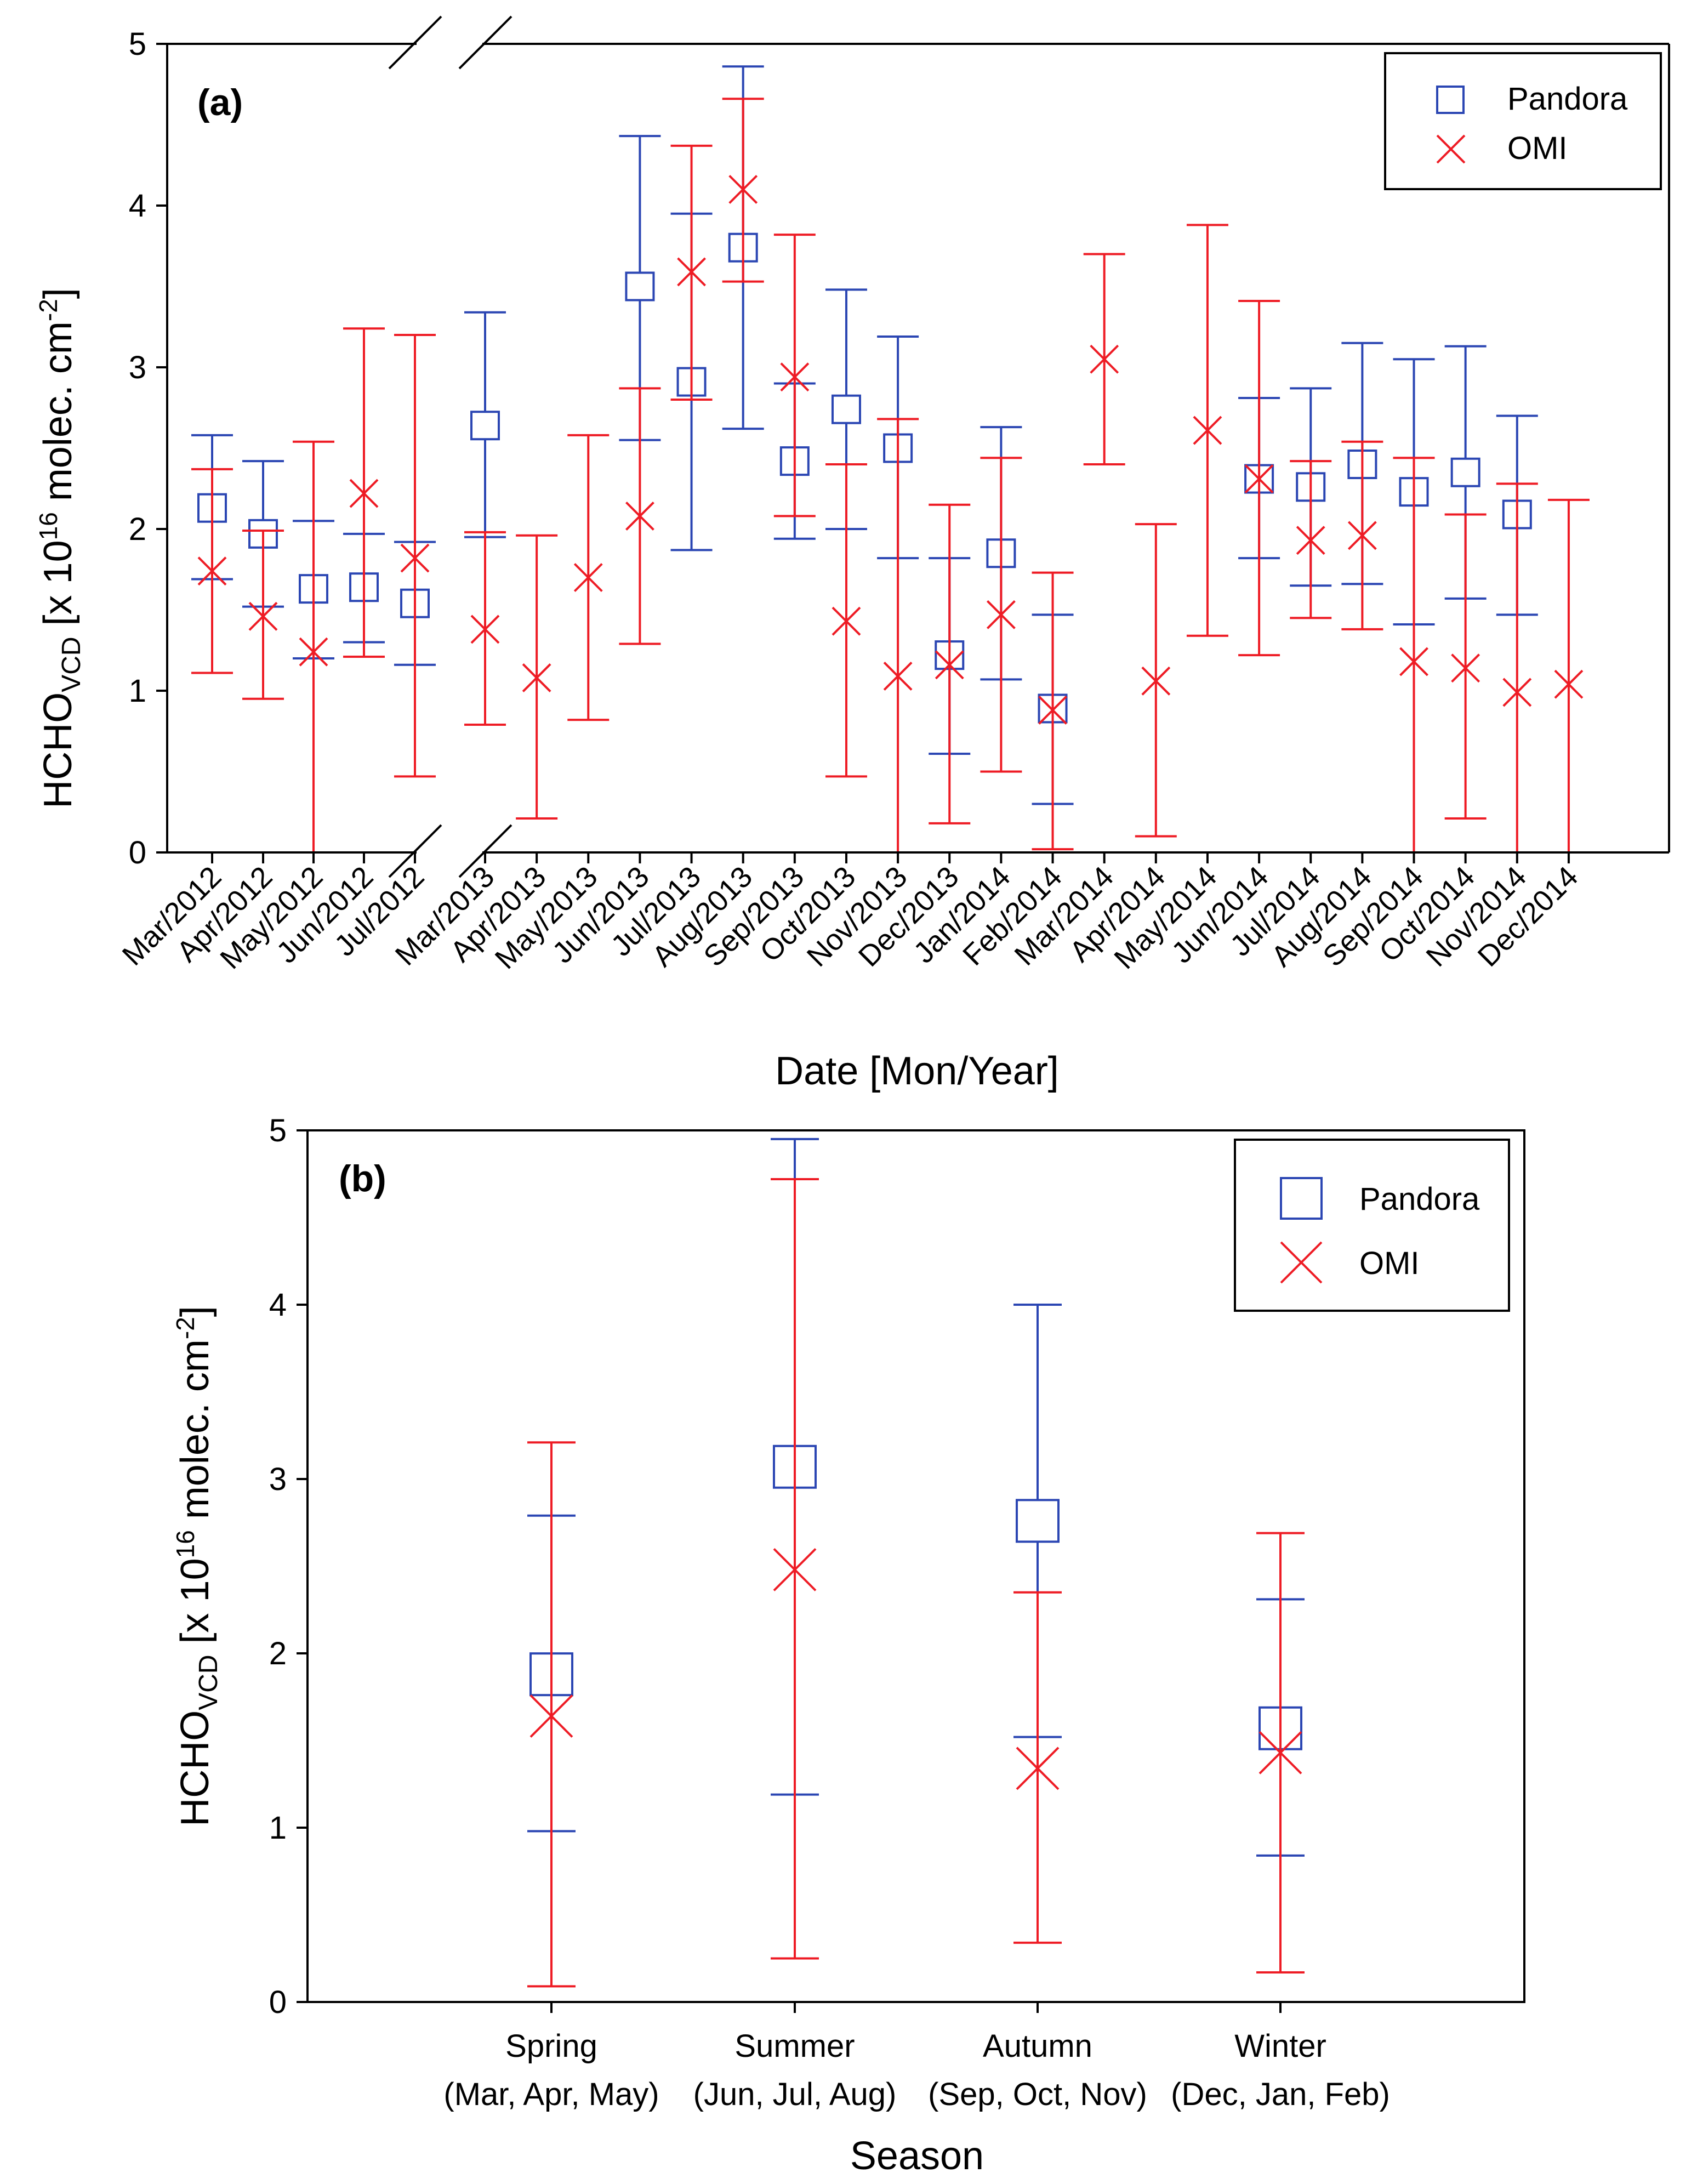 Image resolution: width=1697 pixels, height=2184 pixels. I want to click on b-x-tick-sublabel: (Mar, Apr, May), so click(551, 2094).